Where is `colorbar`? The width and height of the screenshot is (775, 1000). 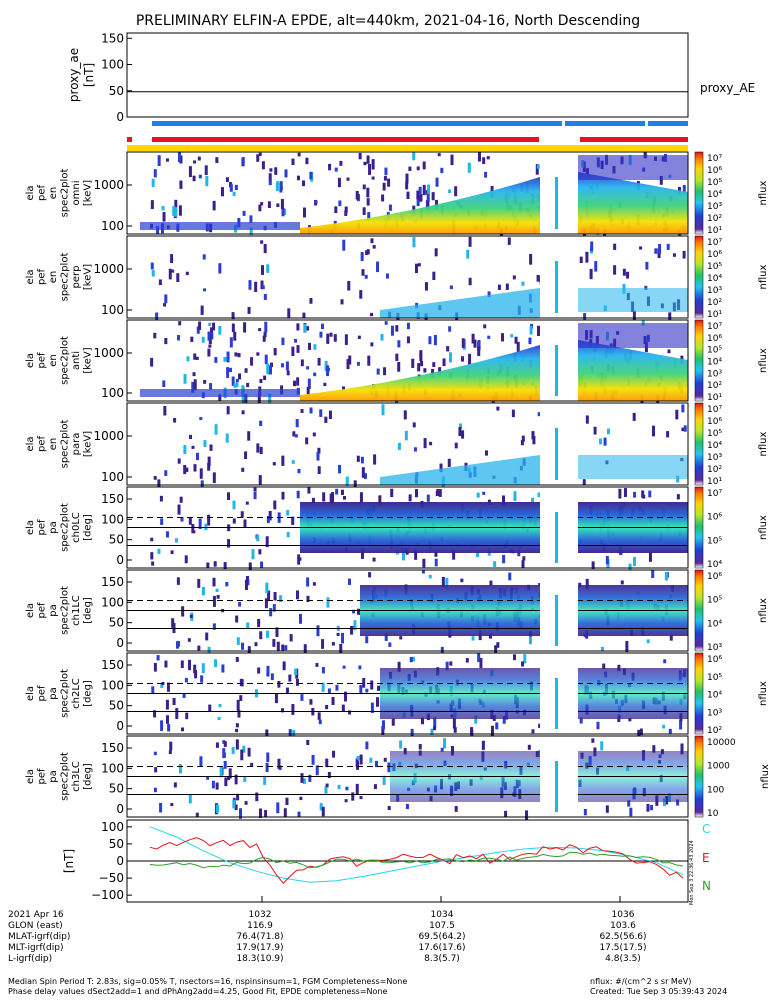 colorbar is located at coordinates (699, 193).